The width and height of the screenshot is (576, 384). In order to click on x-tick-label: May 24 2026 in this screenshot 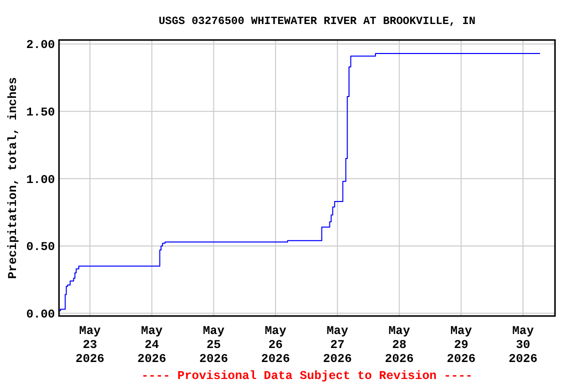, I will do `click(151, 345)`.